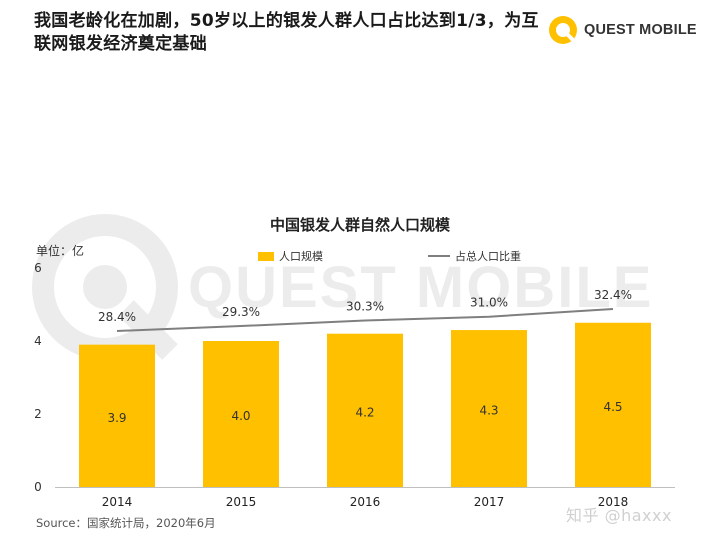  What do you see at coordinates (60, 251) in the screenshot?
I see `unit-label: 单位：亿` at bounding box center [60, 251].